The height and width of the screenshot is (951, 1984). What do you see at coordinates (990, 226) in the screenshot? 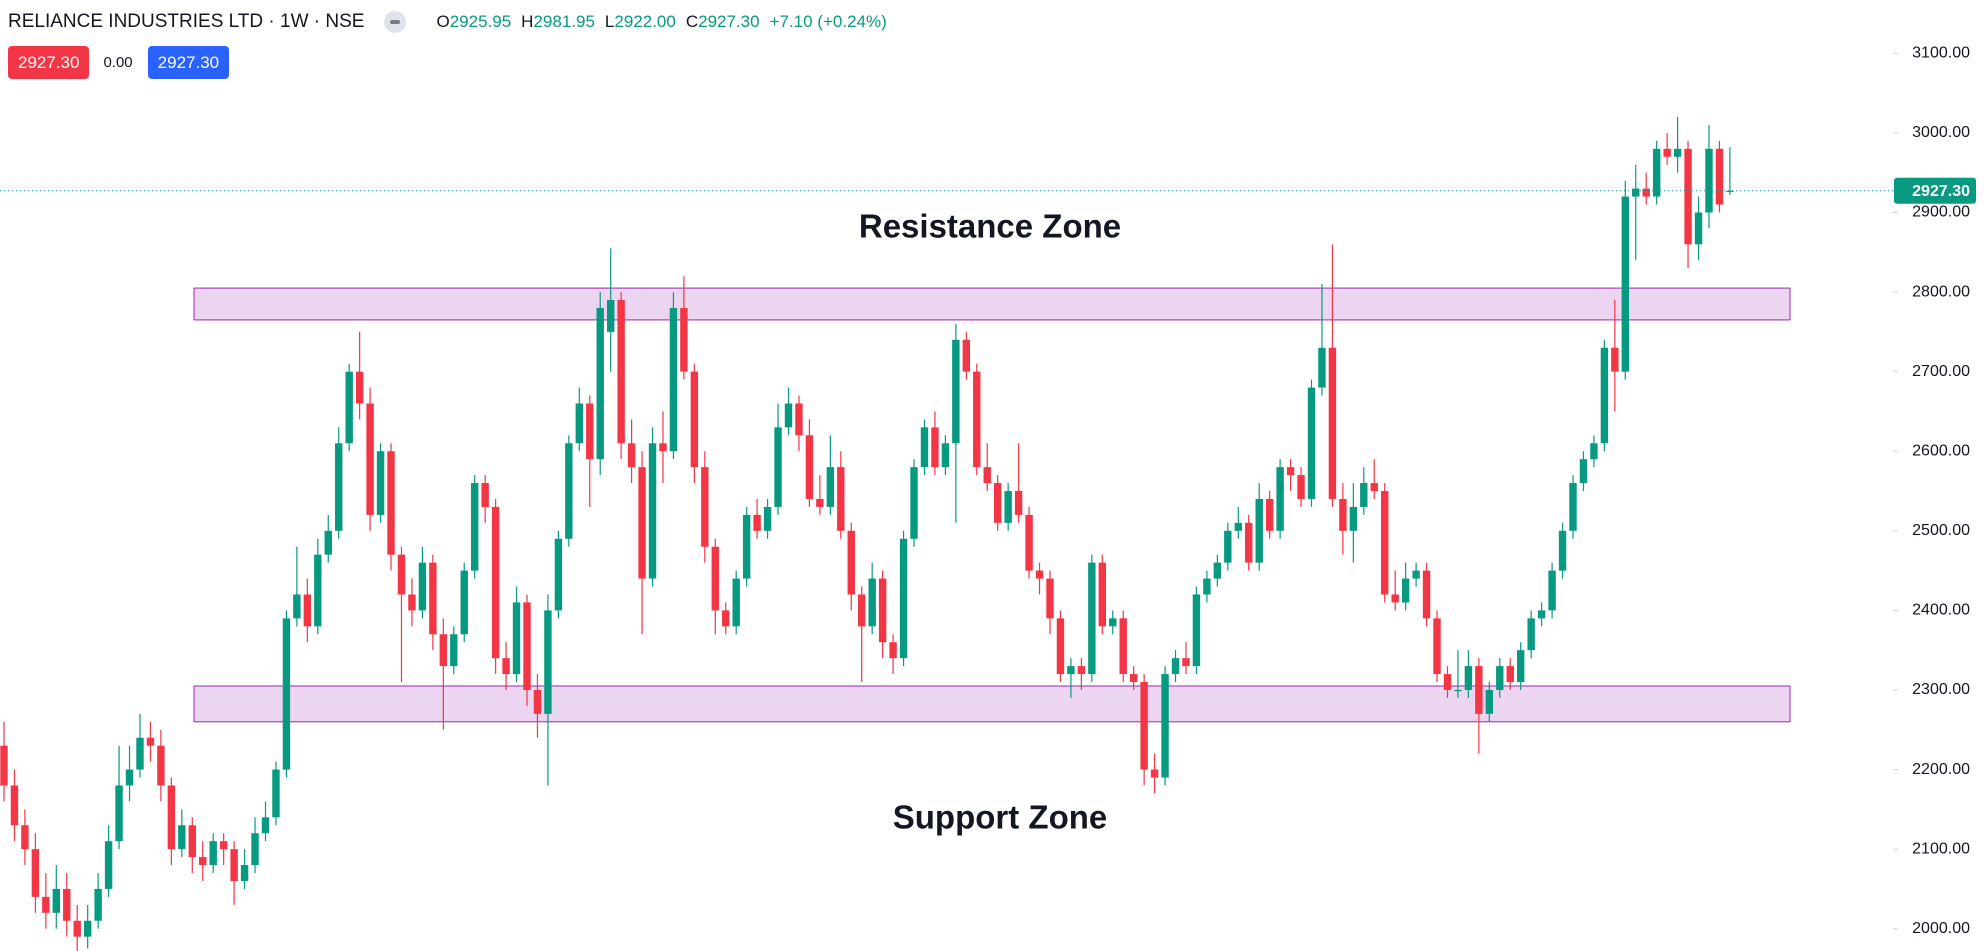
I see `zone-label: Resistance Zone` at bounding box center [990, 226].